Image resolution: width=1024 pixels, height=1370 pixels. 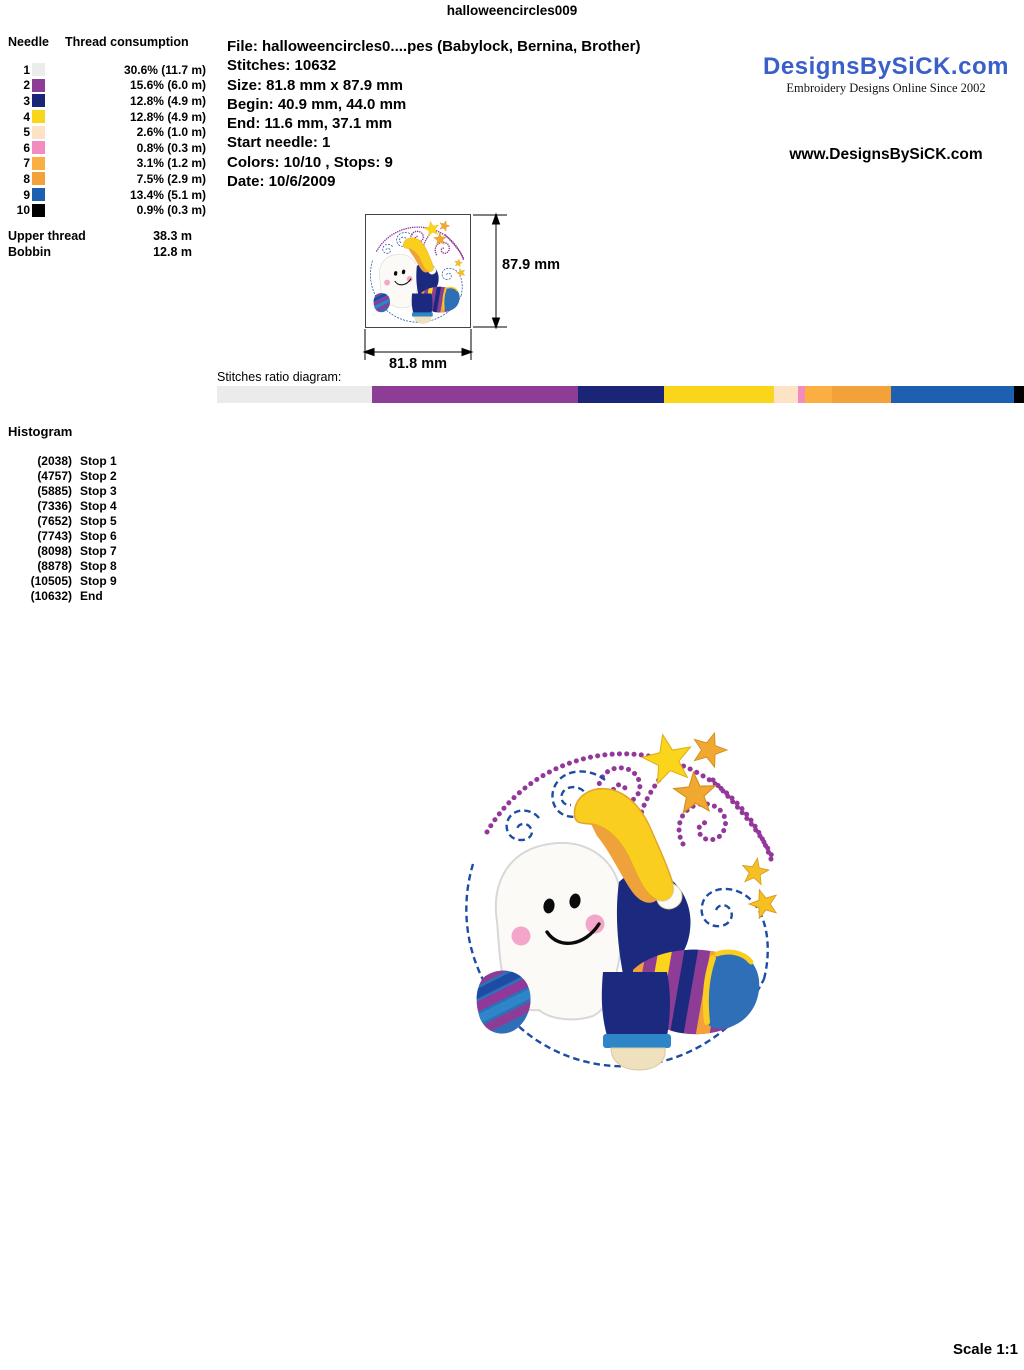 I want to click on histogram-row: (10632) End, so click(x=60, y=595).